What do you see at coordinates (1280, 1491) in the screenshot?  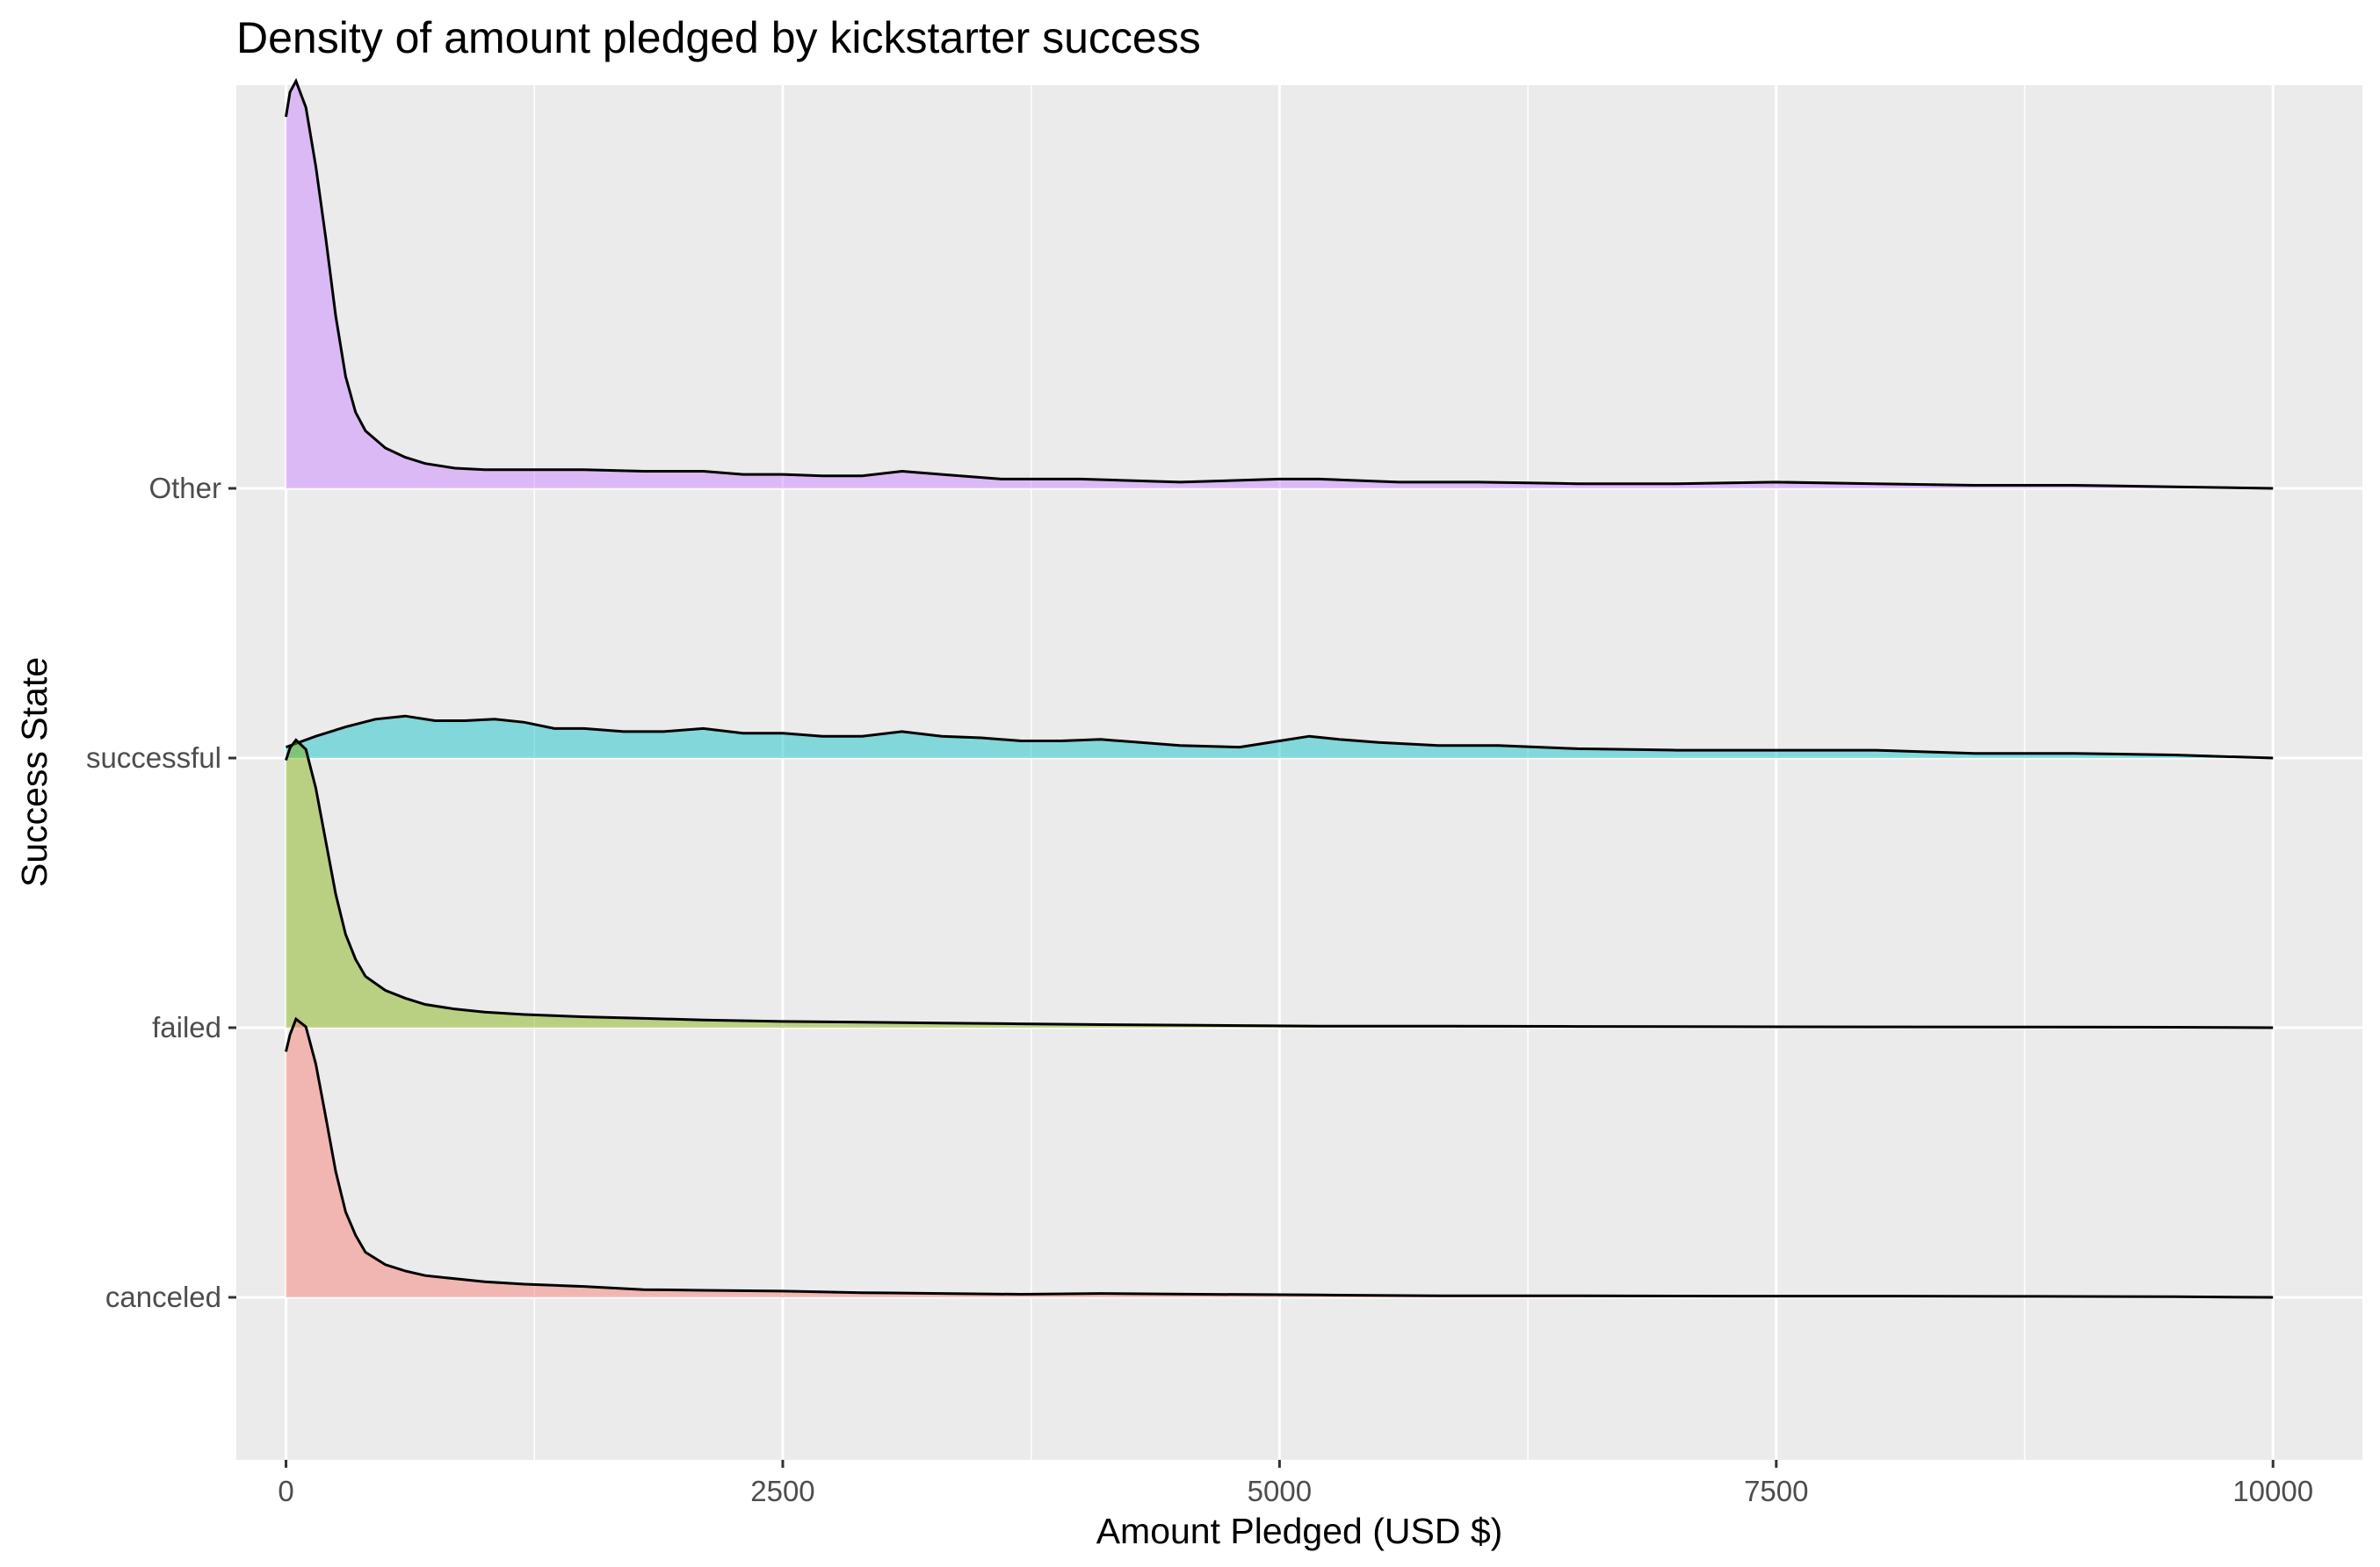 I see `x-tick-label-5000: 5000` at bounding box center [1280, 1491].